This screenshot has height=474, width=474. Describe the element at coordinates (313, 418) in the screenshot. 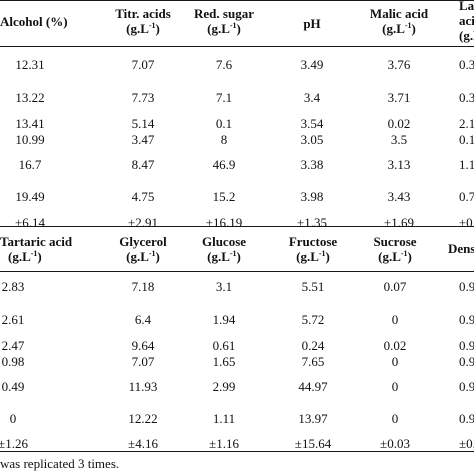

I see `table2-cell: 13.97` at that location.